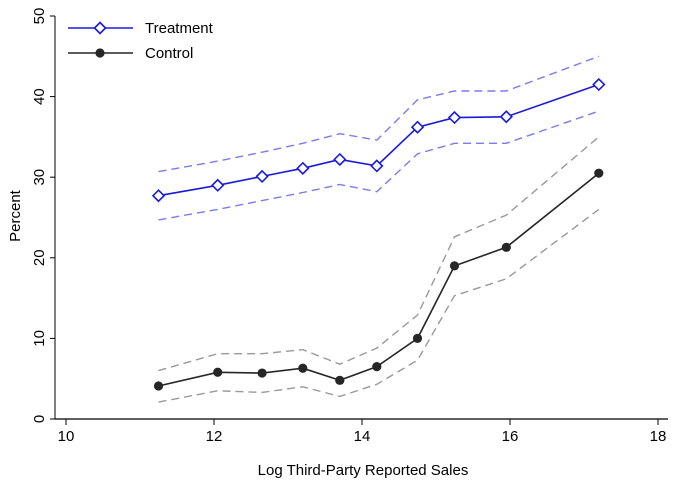  Describe the element at coordinates (39, 16) in the screenshot. I see `y-tick-label: 50` at that location.